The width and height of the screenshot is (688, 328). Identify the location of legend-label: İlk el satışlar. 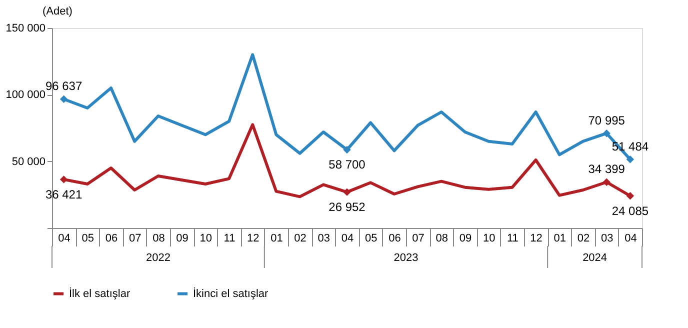
(99, 293).